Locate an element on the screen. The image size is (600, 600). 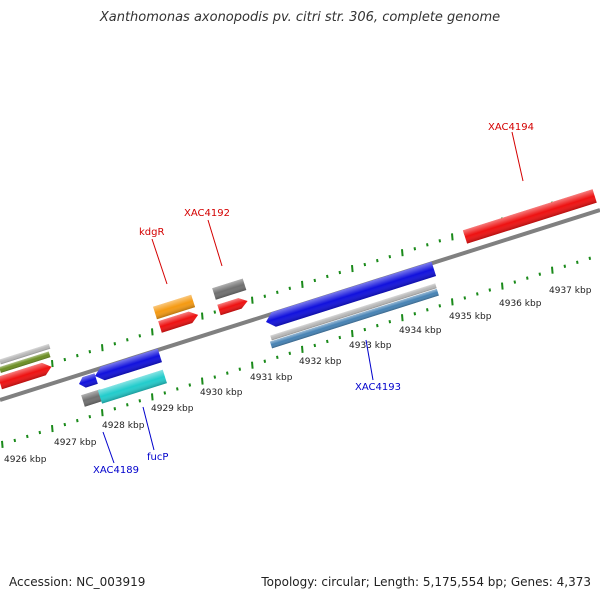
gene-label-fucp: fucP is located at coordinates (157, 457).